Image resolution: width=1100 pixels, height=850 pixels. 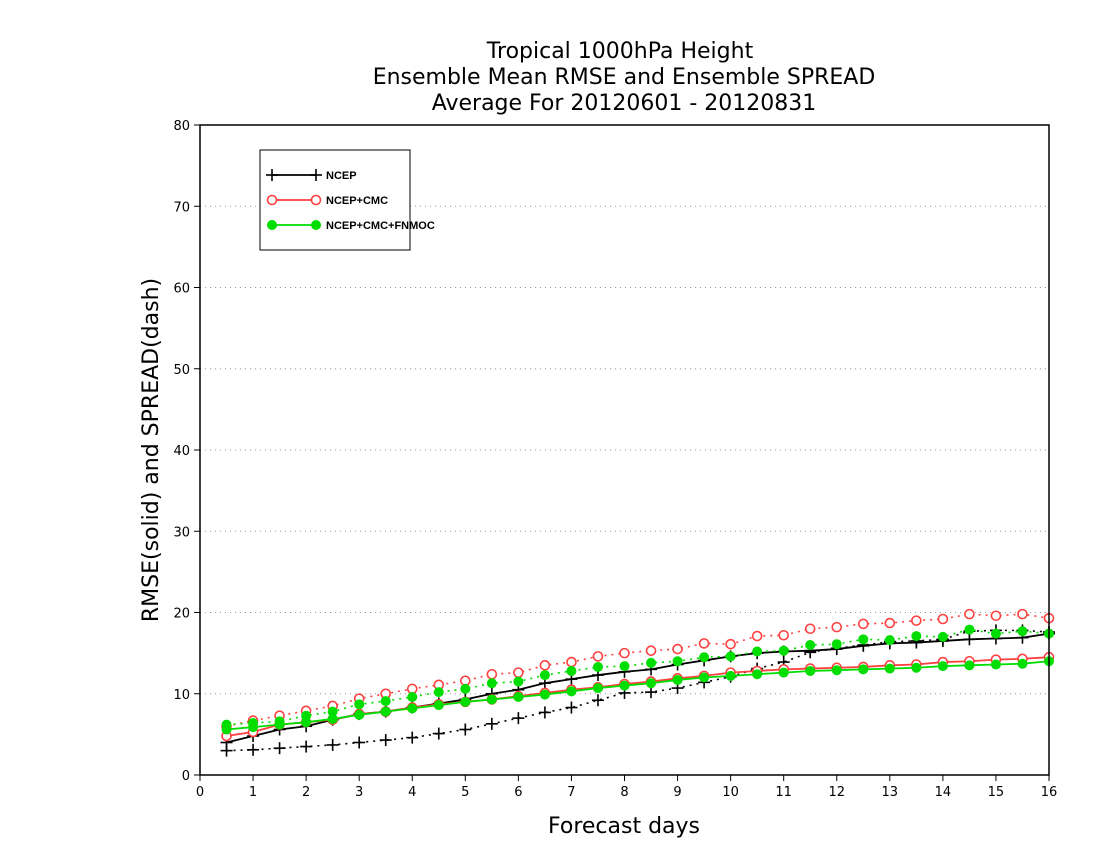 What do you see at coordinates (181, 695) in the screenshot?
I see `y-tick-label: 10` at bounding box center [181, 695].